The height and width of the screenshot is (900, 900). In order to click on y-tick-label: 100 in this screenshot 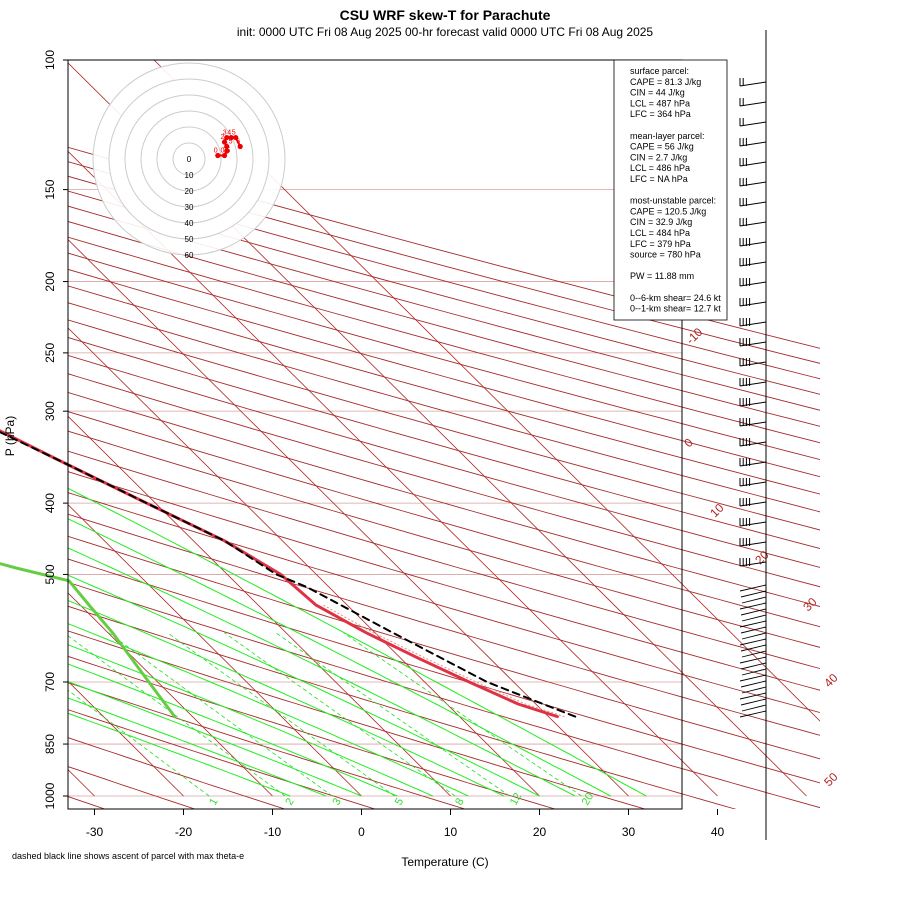, I will do `click(50, 60)`.